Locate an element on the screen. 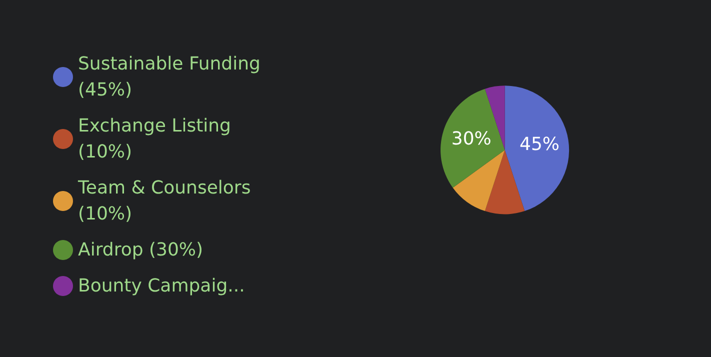 This screenshot has height=357, width=711. legend-label: Team & Counselors (10%) is located at coordinates (166, 201).